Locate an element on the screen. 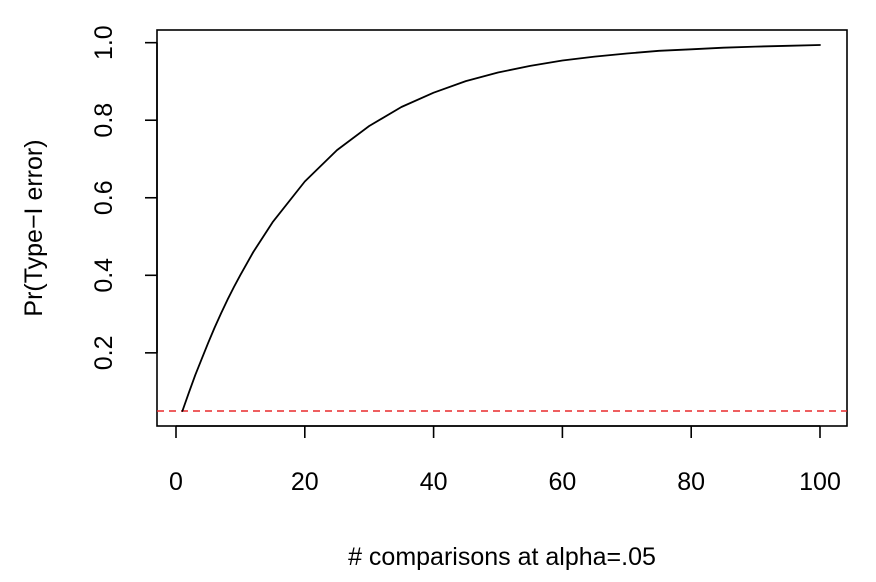 The width and height of the screenshot is (876, 582). y-tick-label: 0.4 is located at coordinates (104, 275).